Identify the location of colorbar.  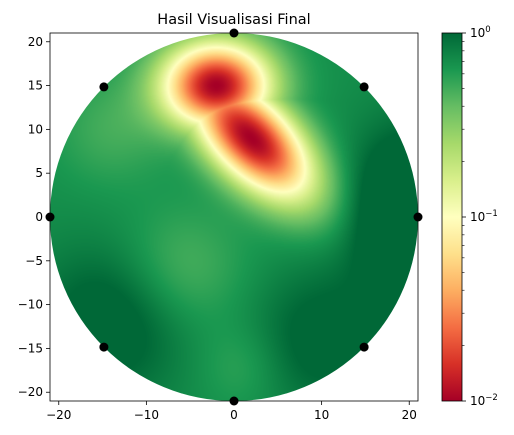
(452, 217).